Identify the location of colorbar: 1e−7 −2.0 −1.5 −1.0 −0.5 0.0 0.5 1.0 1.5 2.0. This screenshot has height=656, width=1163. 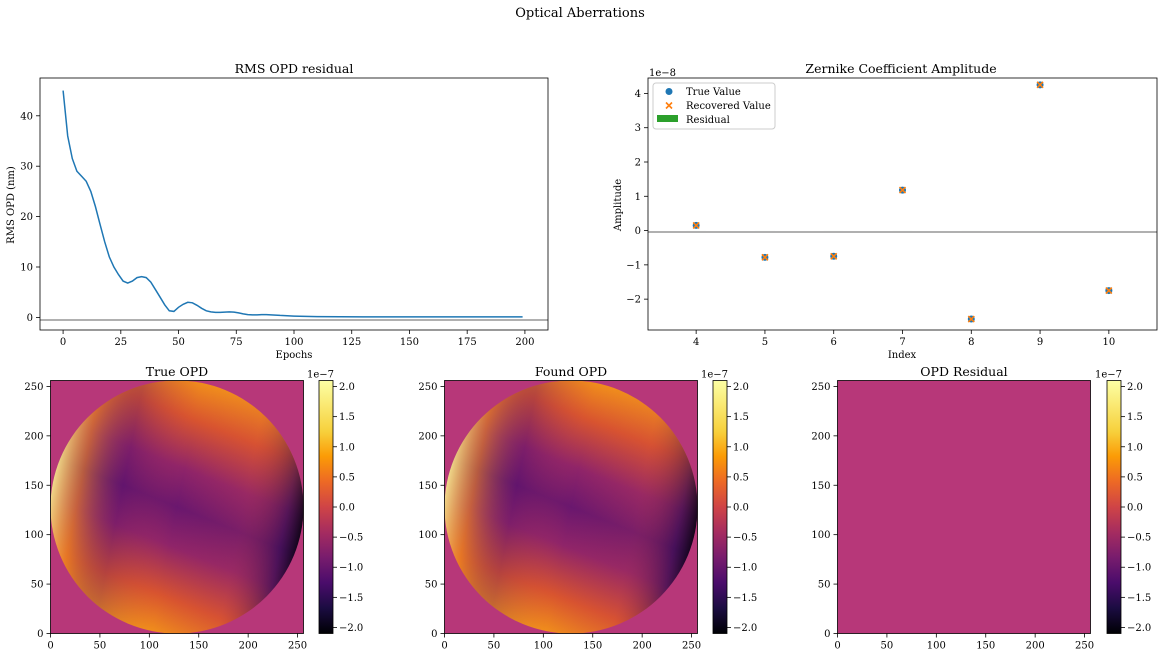
(335, 502).